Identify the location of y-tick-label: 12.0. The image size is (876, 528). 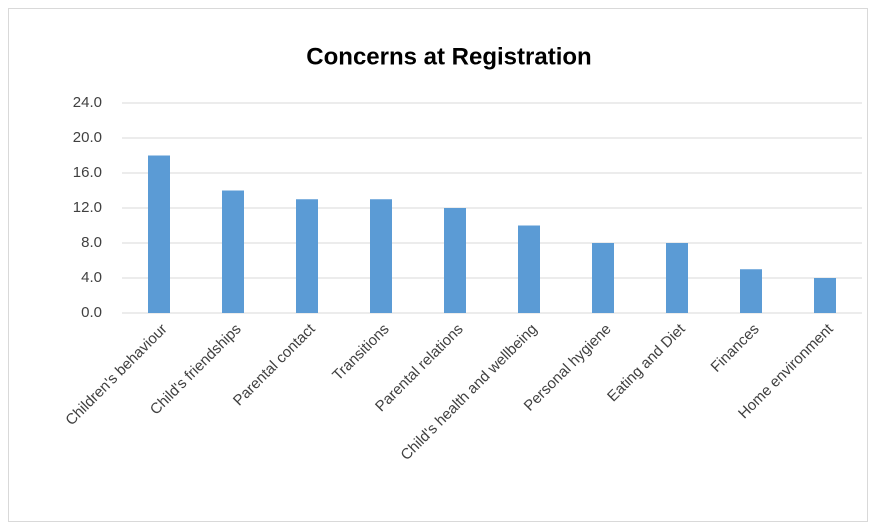
(87, 207).